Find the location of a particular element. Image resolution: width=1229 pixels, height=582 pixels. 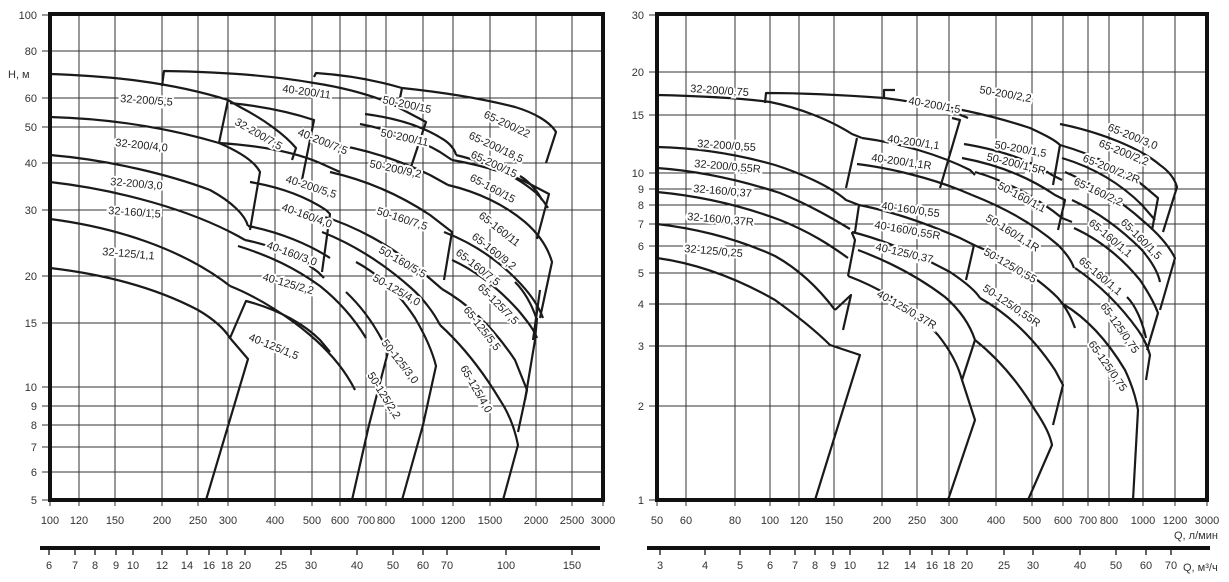

y-tick-label: 60 is located at coordinates (31, 99).